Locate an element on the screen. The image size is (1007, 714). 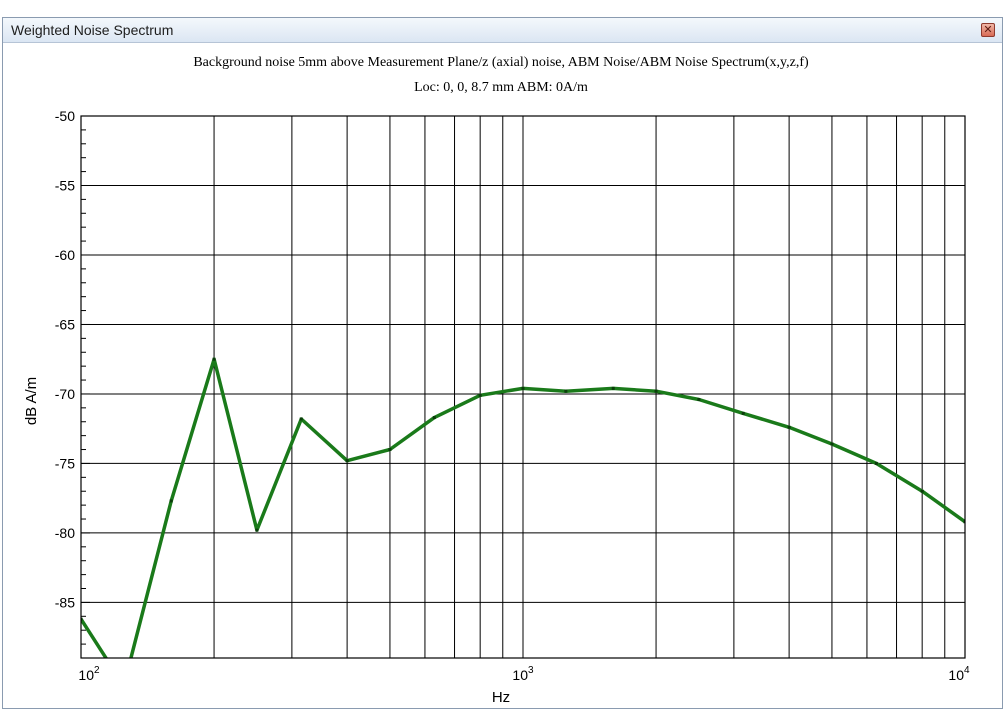
y-tick-label: -55 is located at coordinates (65, 185).